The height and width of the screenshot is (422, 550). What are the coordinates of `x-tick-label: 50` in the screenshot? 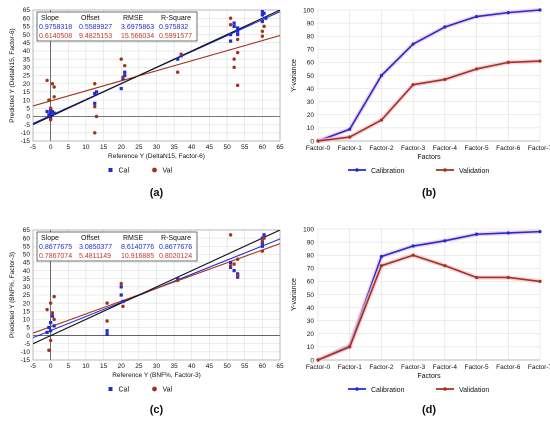 It's located at (227, 366).